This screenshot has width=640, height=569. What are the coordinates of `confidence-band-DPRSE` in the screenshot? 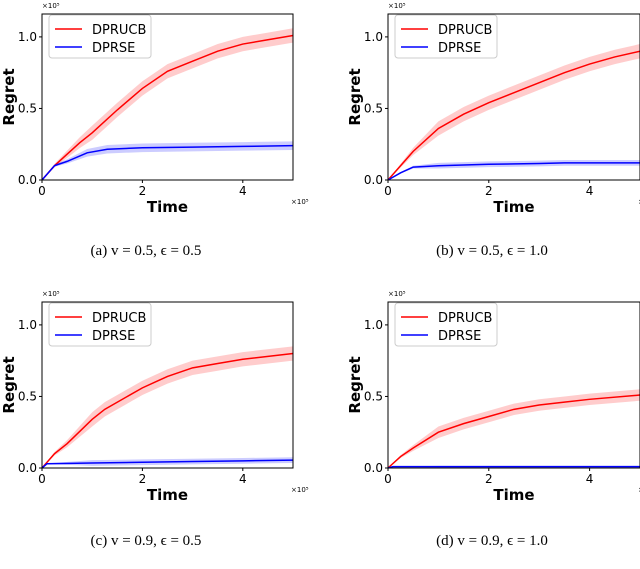 It's located at (167, 160).